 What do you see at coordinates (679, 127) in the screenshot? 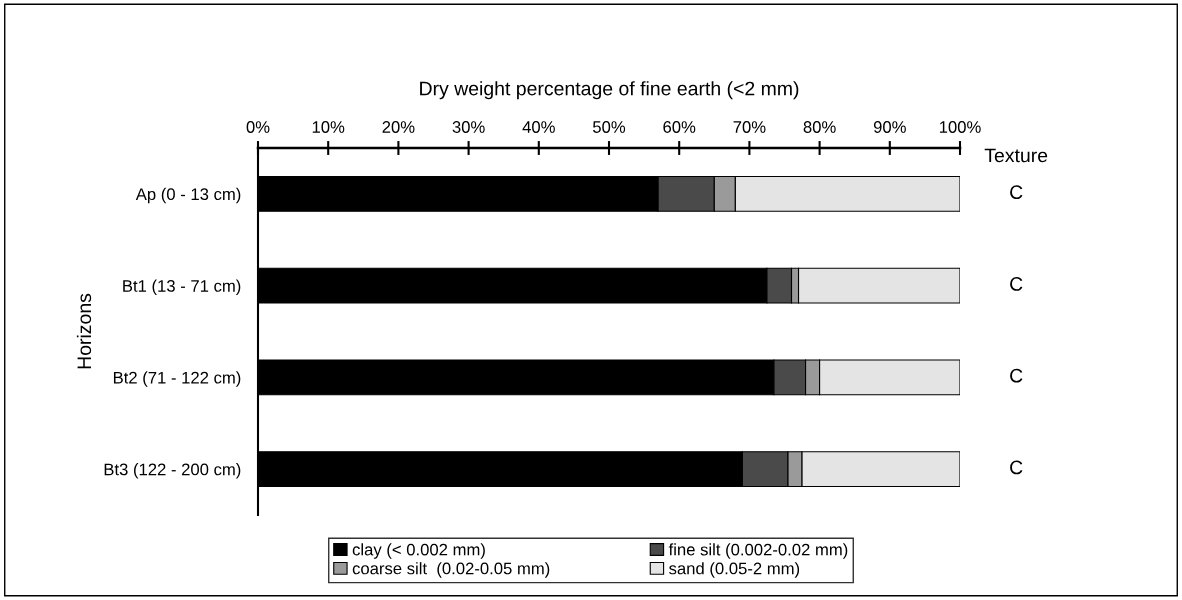
I see `x-tick-label: 60%` at bounding box center [679, 127].